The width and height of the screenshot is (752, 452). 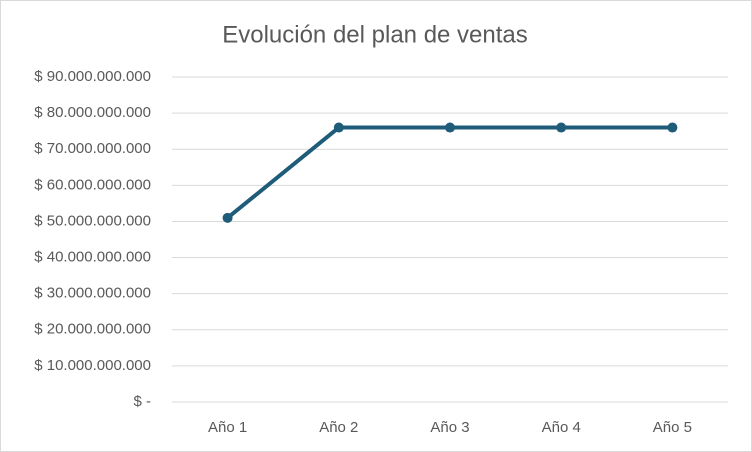 I want to click on x-tick-label: Año 3, so click(x=449, y=427).